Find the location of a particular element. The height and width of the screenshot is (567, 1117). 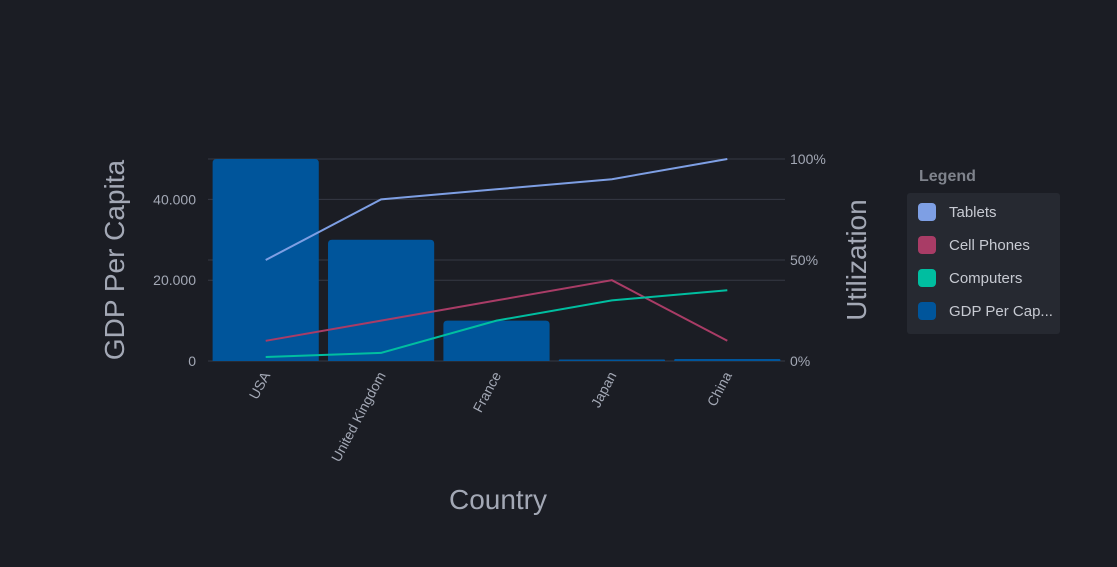

bar-china is located at coordinates (727, 359).